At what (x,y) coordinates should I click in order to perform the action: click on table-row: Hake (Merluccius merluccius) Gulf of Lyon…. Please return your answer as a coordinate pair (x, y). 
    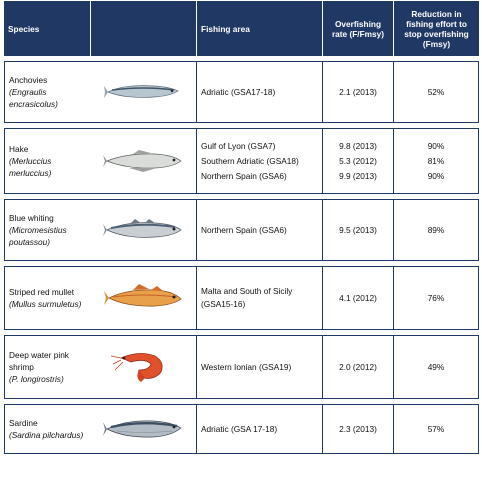
    Looking at the image, I should click on (241, 161).